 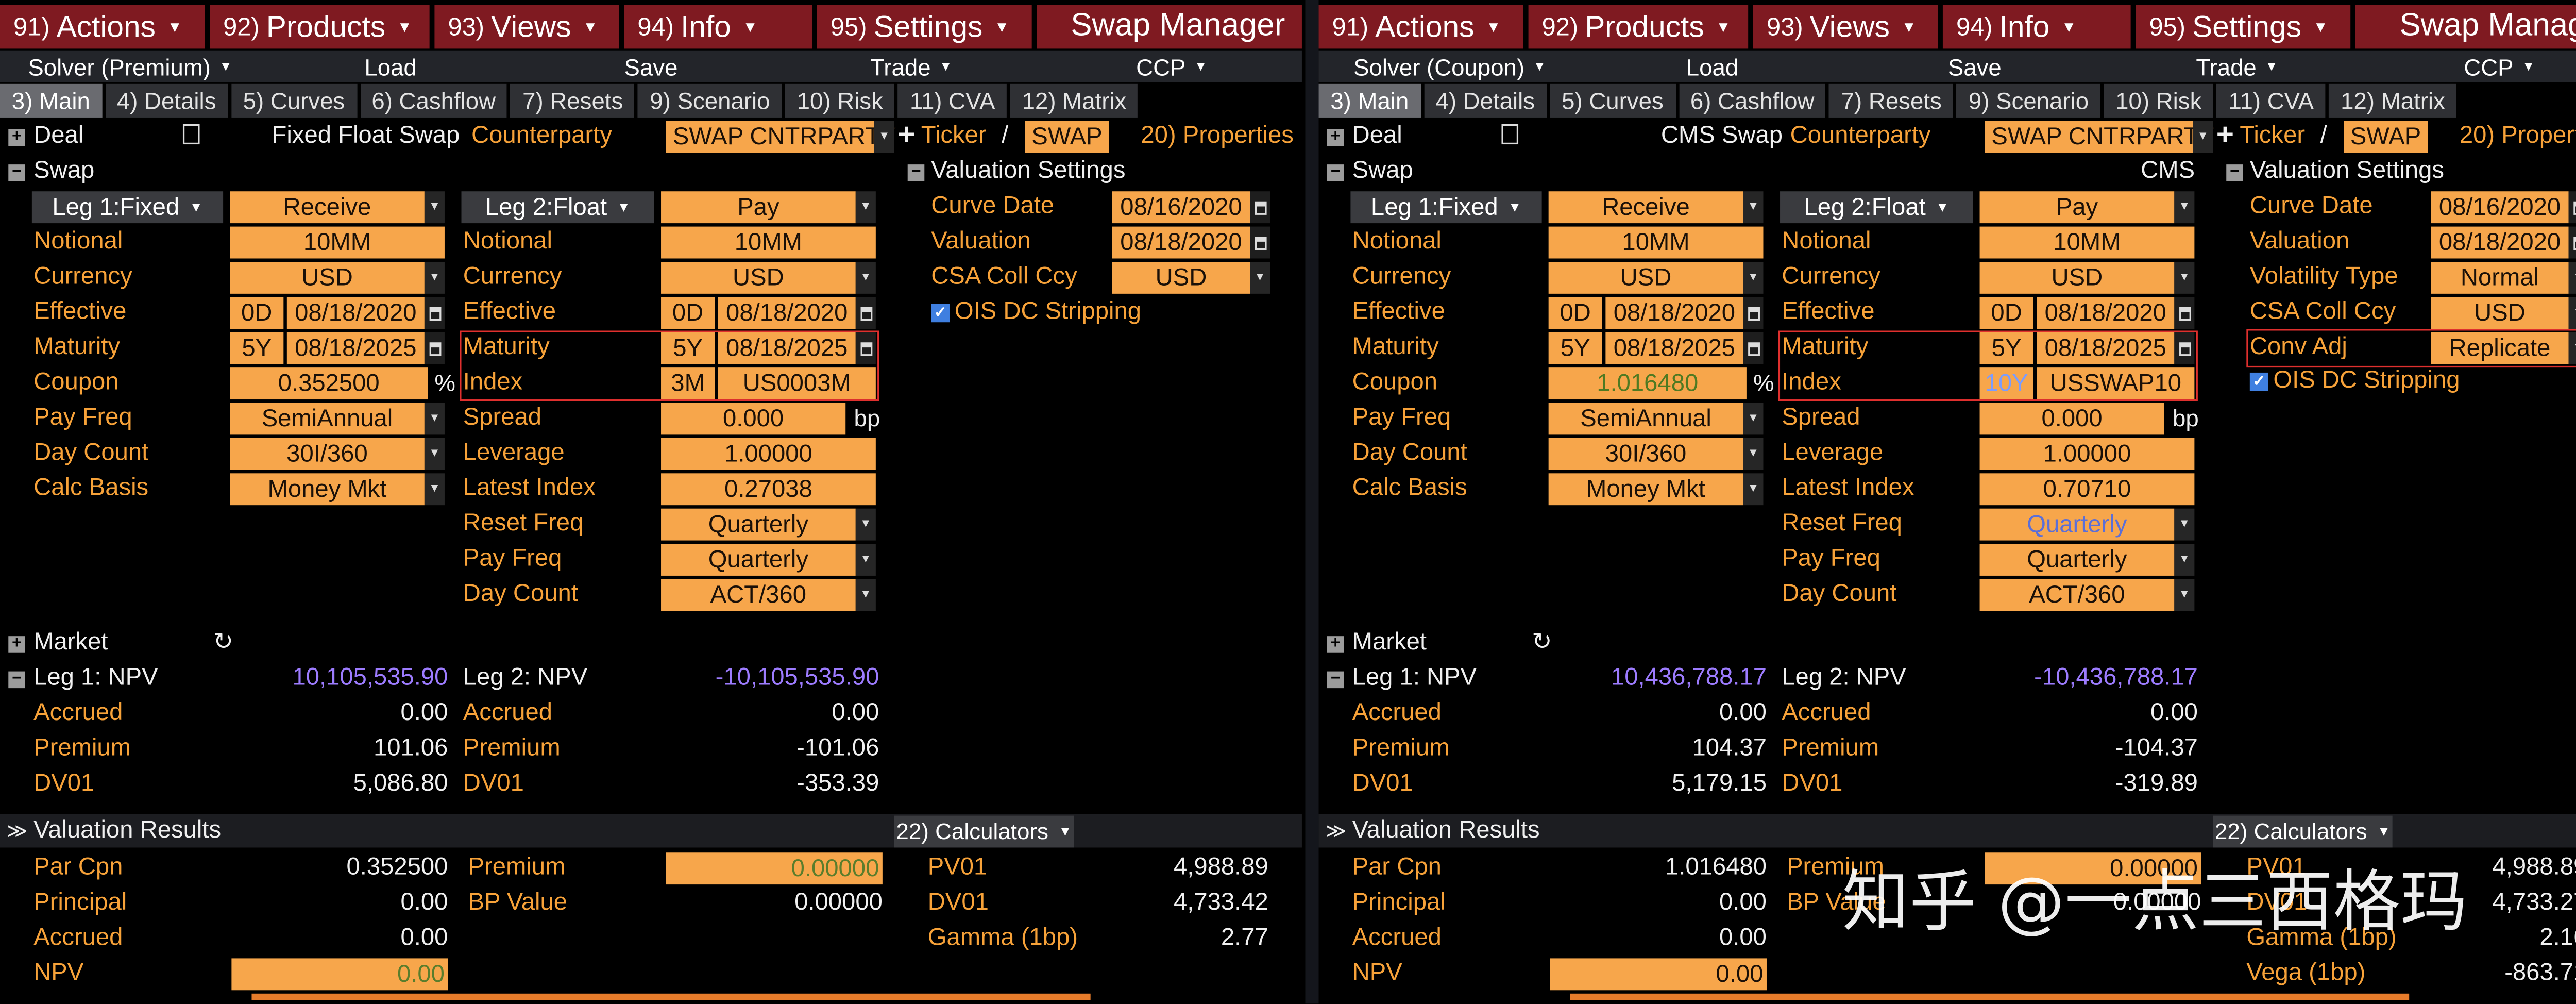 What do you see at coordinates (329, 384) in the screenshot?
I see `leg1-coupon-field: 0.352500` at bounding box center [329, 384].